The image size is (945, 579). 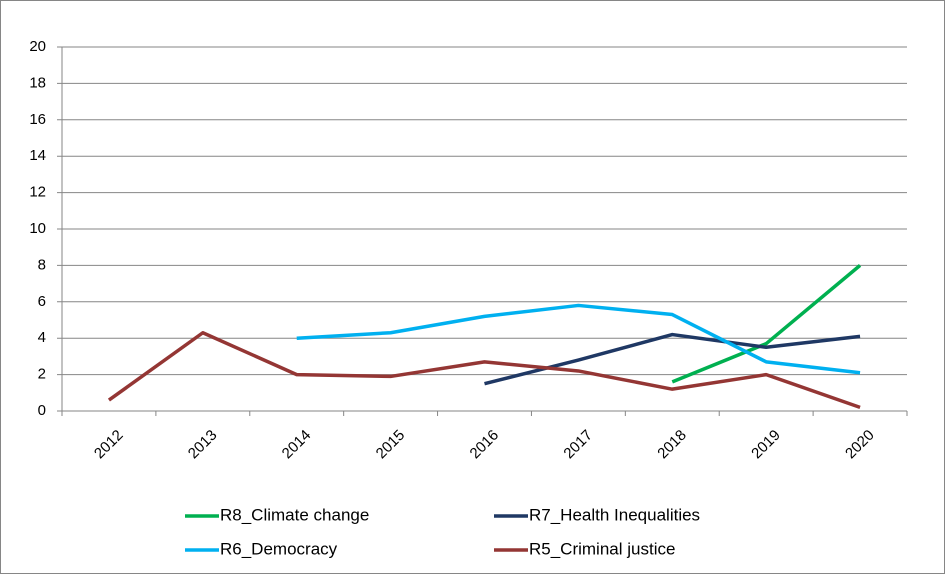 What do you see at coordinates (37, 155) in the screenshot?
I see `y-tick-label: 14` at bounding box center [37, 155].